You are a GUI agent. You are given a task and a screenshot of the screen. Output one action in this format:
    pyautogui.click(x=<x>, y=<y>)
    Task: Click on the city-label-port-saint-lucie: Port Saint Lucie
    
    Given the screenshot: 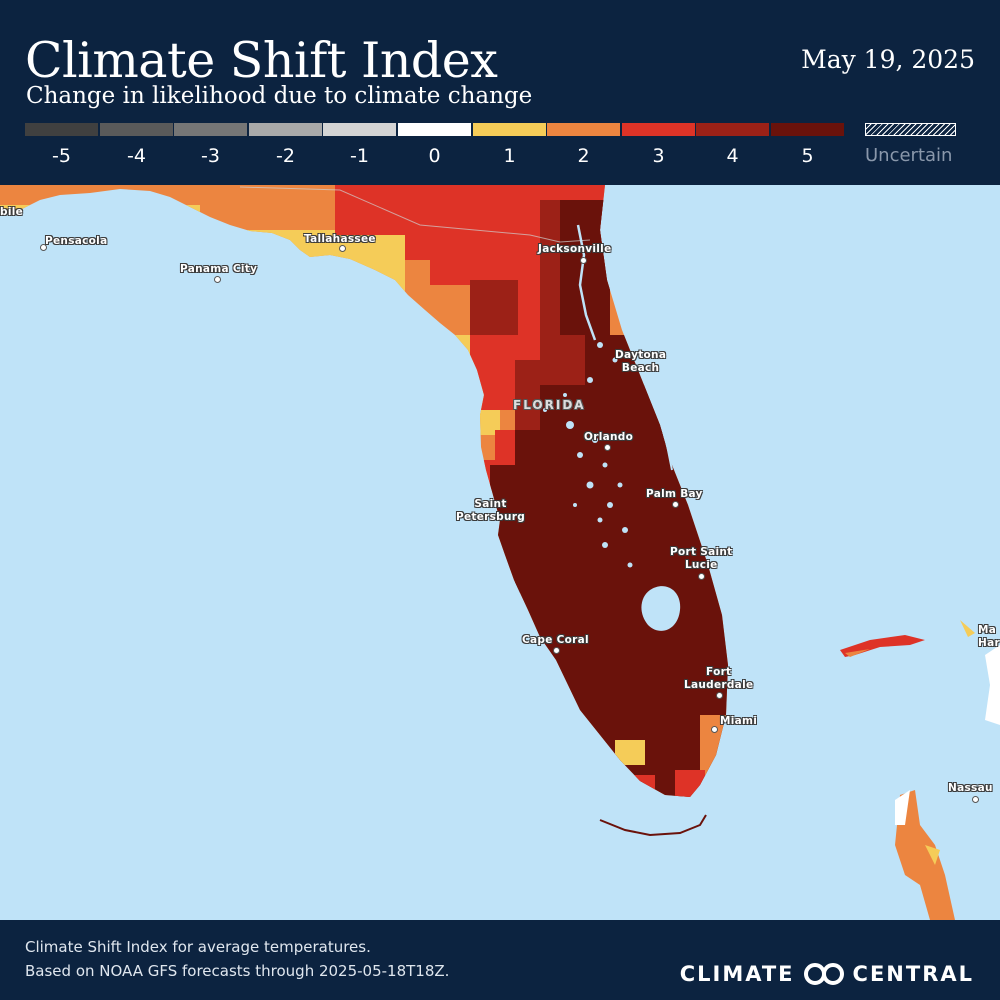 What is the action you would take?
    pyautogui.click(x=701, y=558)
    